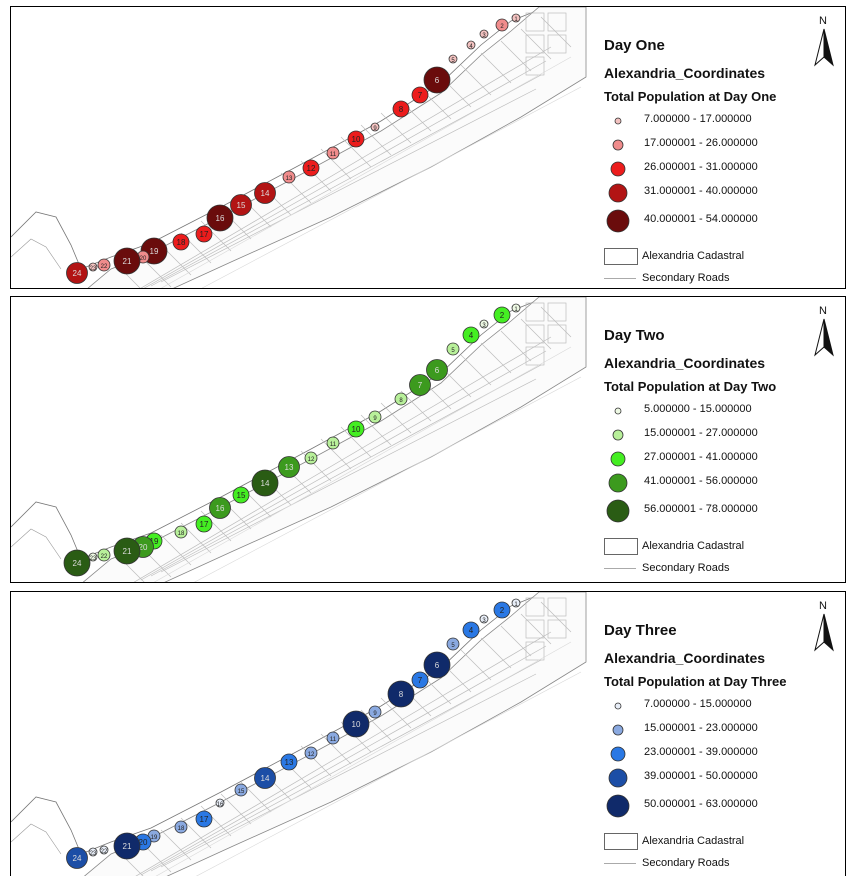 The image size is (849, 876). Describe the element at coordinates (516, 603) in the screenshot. I see `point-1: 1` at that location.